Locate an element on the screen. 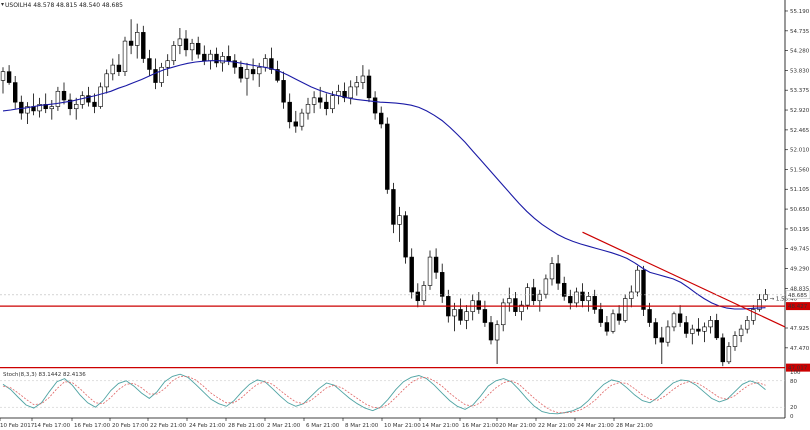 Image resolution: width=810 pixels, height=430 pixels. time-tick-label: 20 Mar 21:00 is located at coordinates (517, 426).